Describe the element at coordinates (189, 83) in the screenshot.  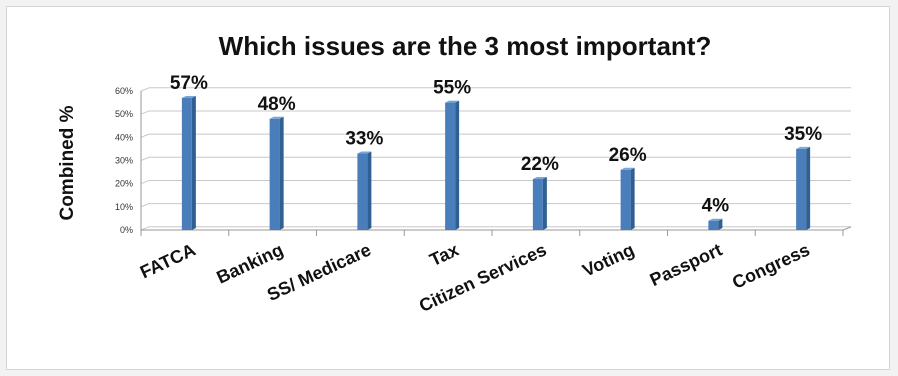
I see `data-label: 57%` at that location.